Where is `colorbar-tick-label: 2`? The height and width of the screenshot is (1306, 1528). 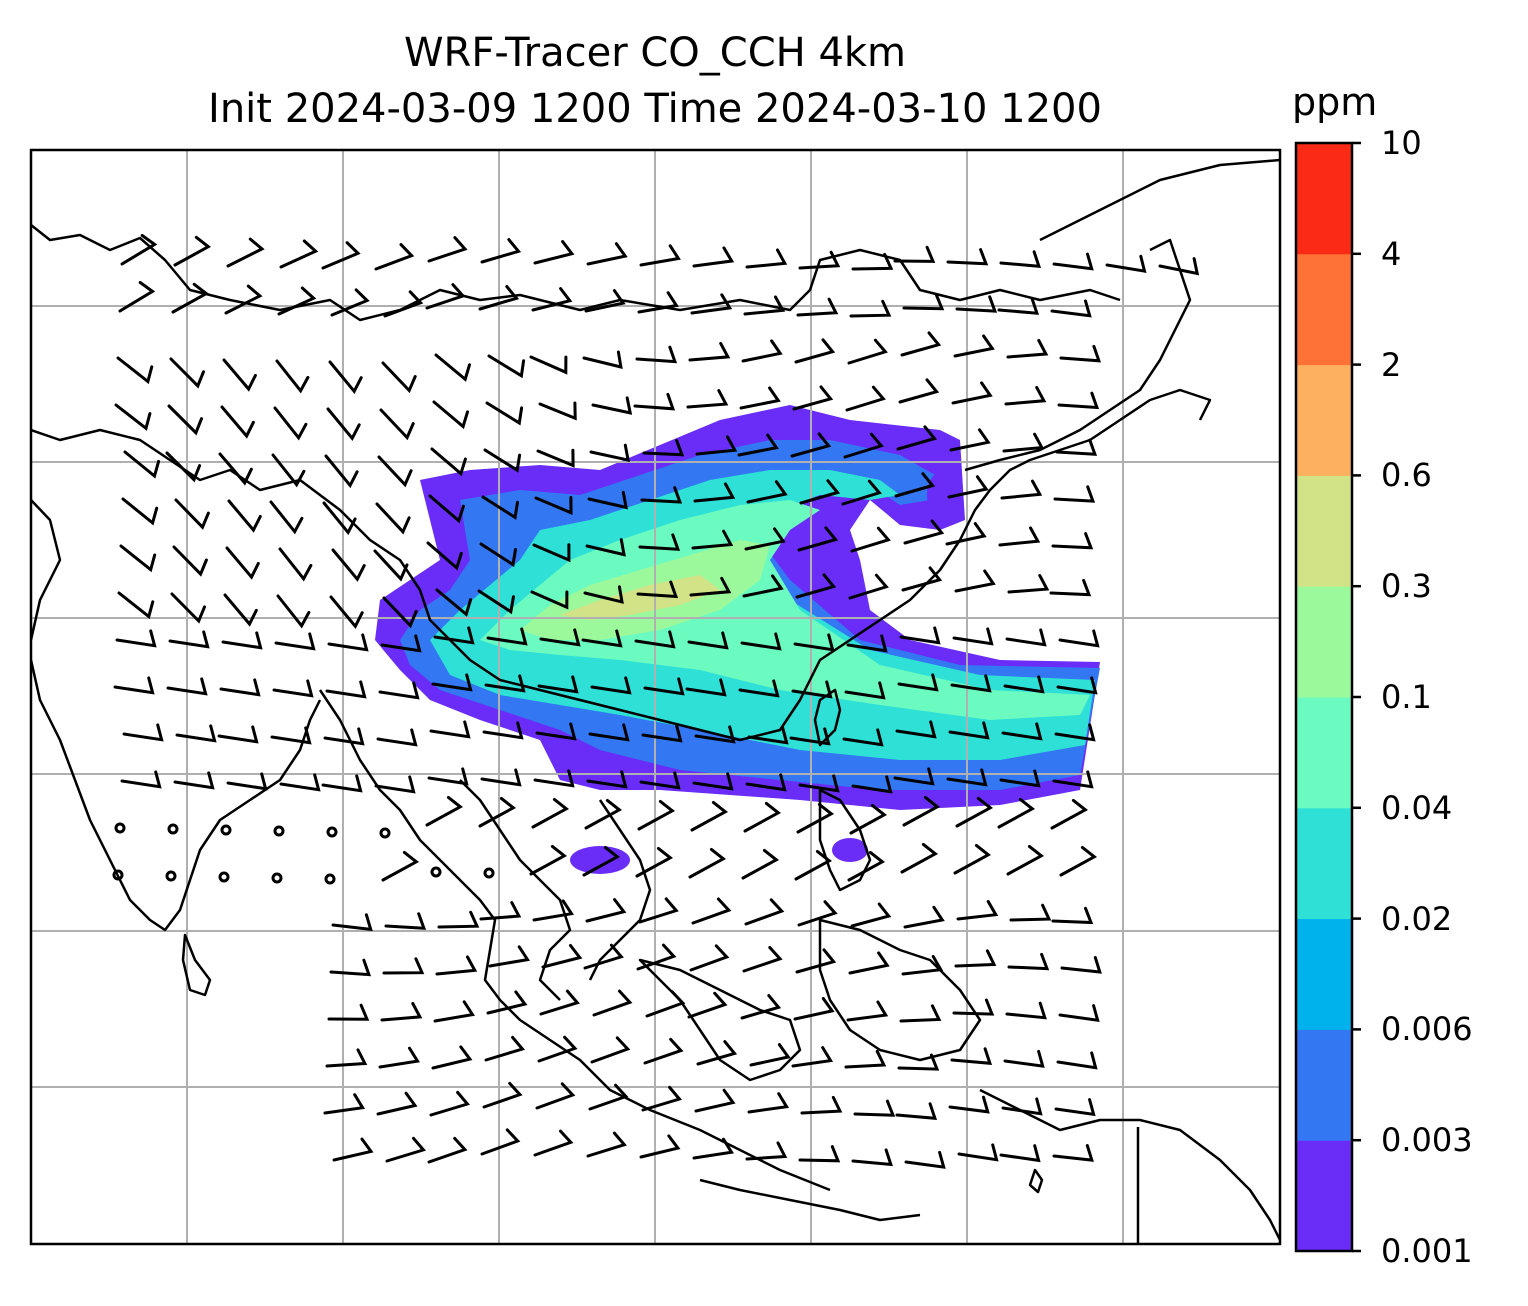 colorbar-tick-label: 2 is located at coordinates (1391, 364).